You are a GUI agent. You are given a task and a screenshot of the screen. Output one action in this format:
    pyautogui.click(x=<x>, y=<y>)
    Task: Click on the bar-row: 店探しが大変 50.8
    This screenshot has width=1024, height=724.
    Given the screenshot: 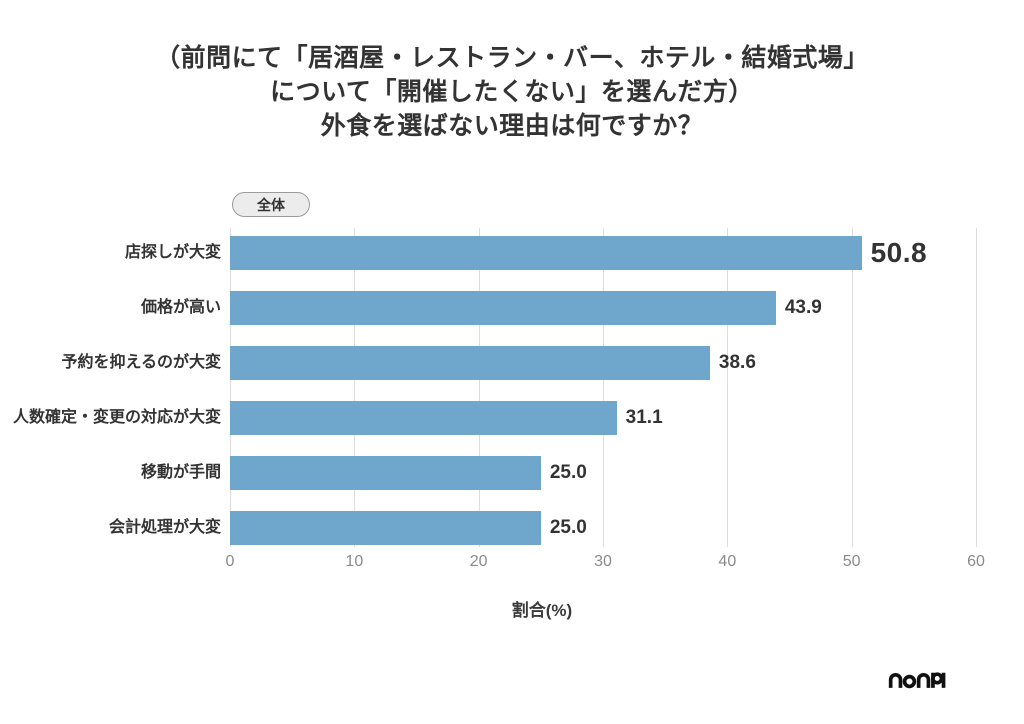 What is the action you would take?
    pyautogui.click(x=512, y=253)
    